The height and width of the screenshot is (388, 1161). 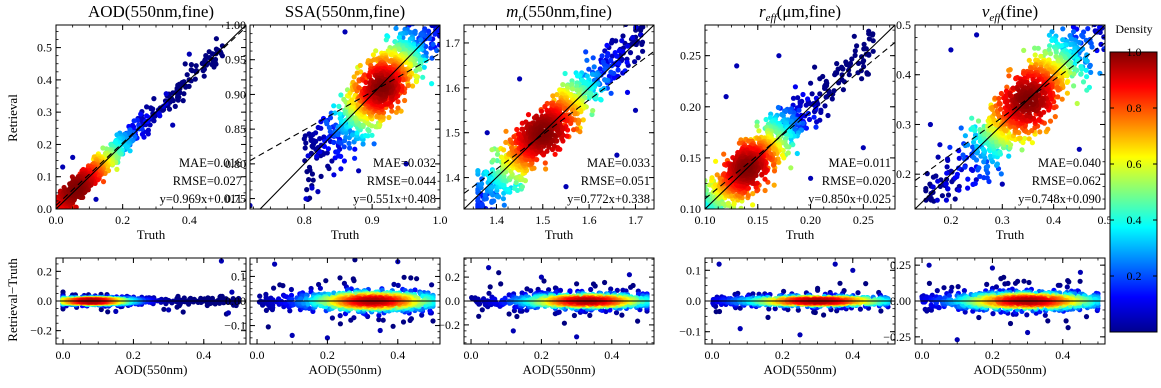 I want to click on stat-annotation: RMSE=0.051, so click(x=615, y=181).